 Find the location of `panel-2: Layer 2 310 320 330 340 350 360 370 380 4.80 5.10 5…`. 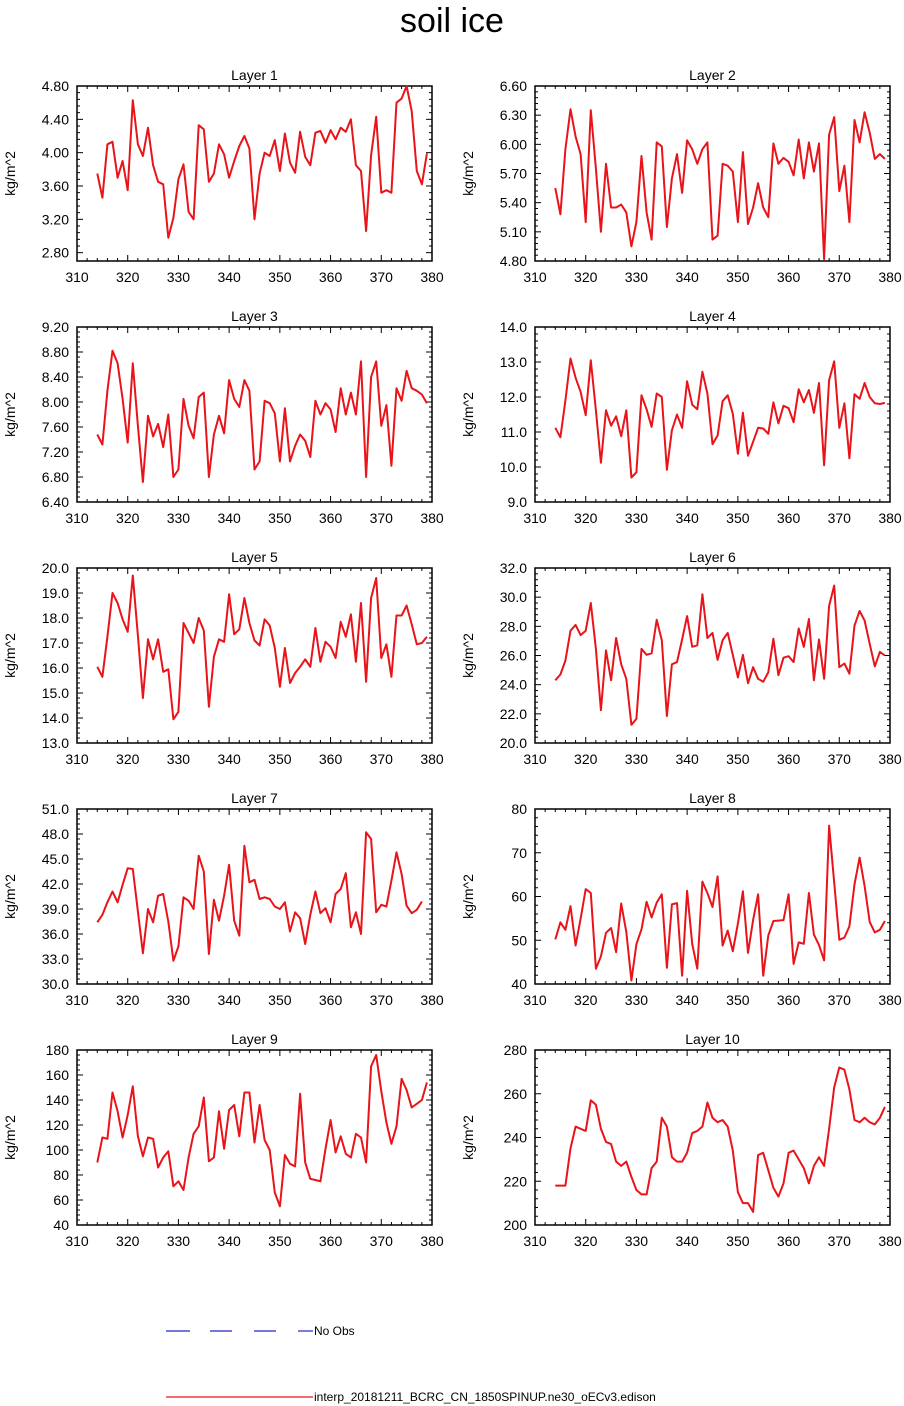

panel-2: Layer 2 310 320 330 340 350 360 370 380 4.80 5.10 5… is located at coordinates (681, 176).